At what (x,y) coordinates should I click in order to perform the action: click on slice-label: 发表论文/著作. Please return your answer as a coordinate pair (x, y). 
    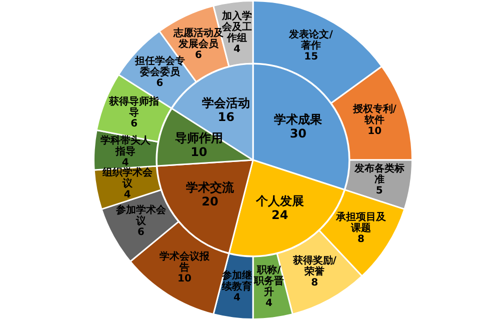
    Looking at the image, I should click on (311, 40).